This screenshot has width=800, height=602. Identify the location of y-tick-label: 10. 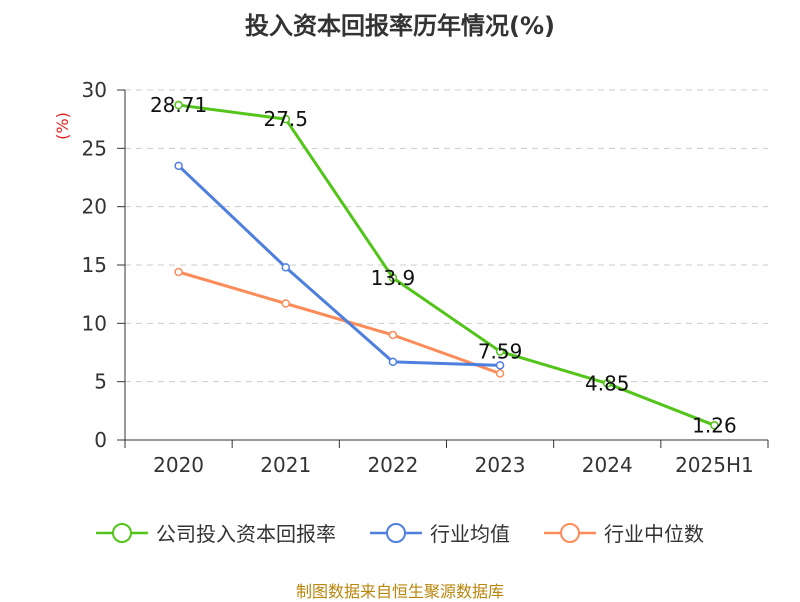
(94, 323).